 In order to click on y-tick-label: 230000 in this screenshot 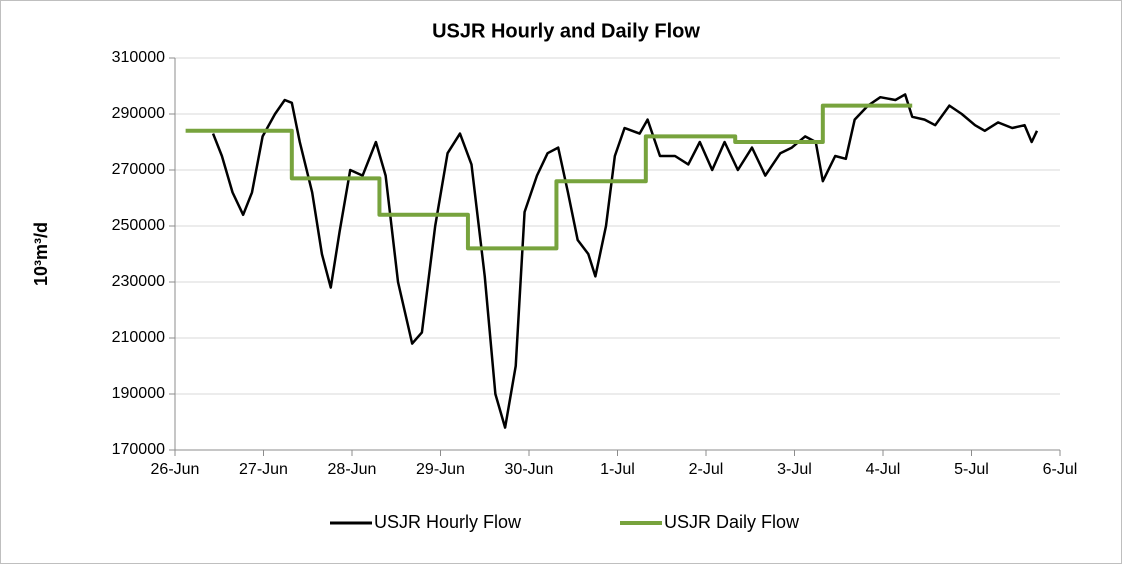, I will do `click(138, 281)`.